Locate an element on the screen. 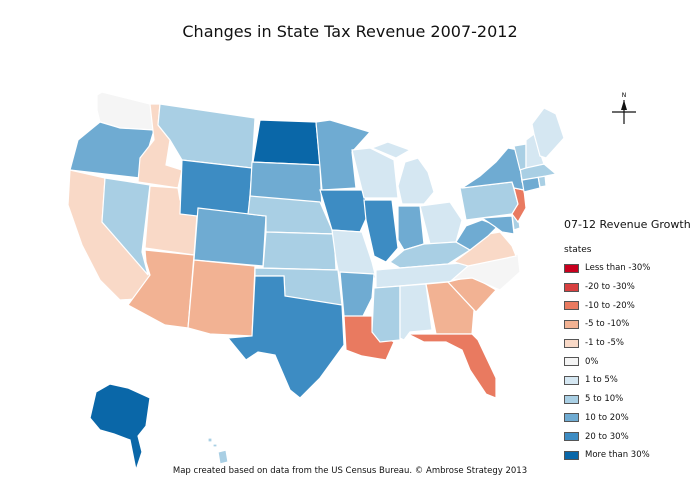 The image size is (700, 495). legend-item: 20 to 30% is located at coordinates (629, 436).